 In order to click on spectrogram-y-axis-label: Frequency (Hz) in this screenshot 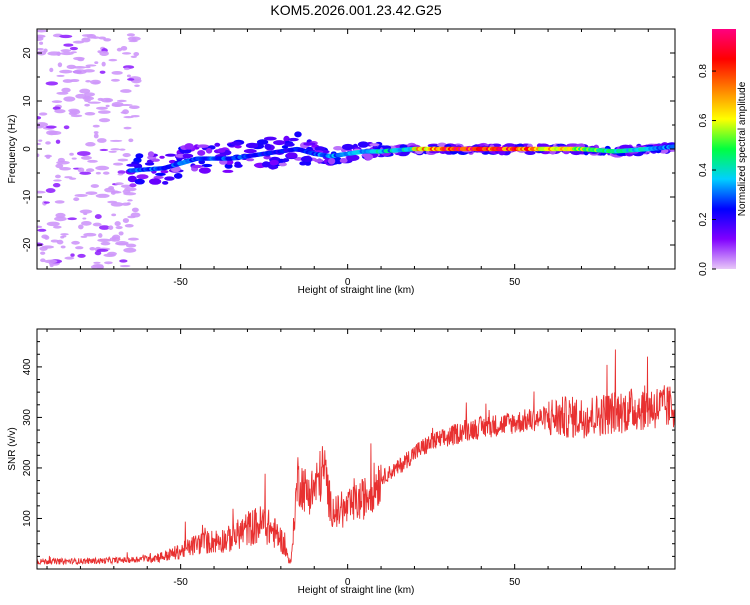, I will do `click(12, 149)`.